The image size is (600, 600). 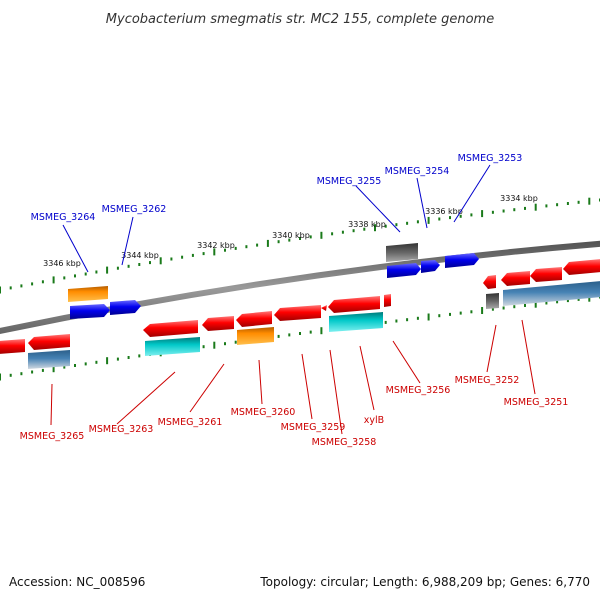 I want to click on gene-label-msmeg-3260: MSMEG_3260, so click(x=263, y=412).